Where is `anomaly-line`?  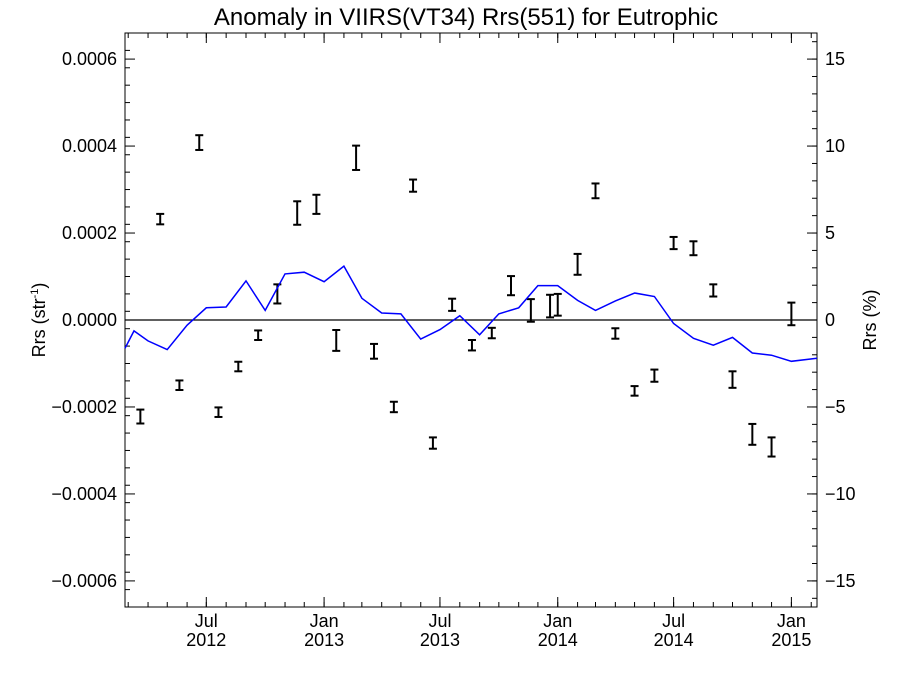
anomaly-line is located at coordinates (471, 313).